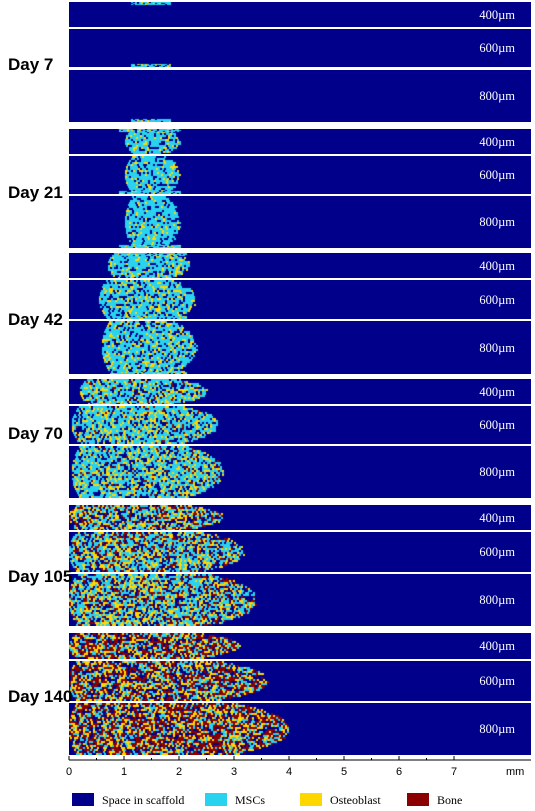 This screenshot has width=535, height=811. I want to click on x-axis-tick-label: 1, so click(124, 772).